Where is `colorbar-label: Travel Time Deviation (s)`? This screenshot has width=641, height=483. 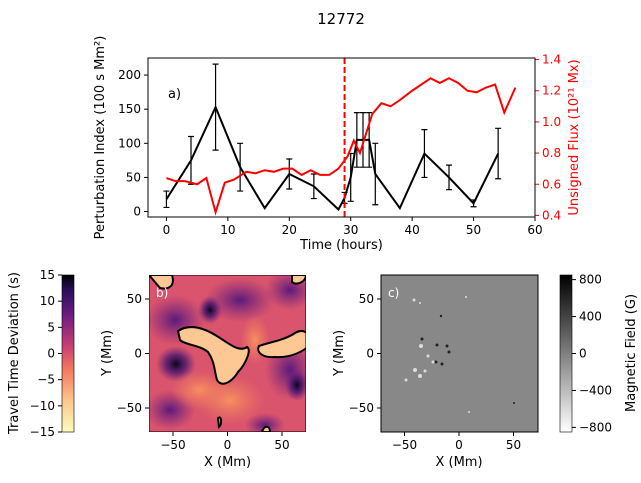 colorbar-label: Travel Time Deviation (s) is located at coordinates (14, 353).